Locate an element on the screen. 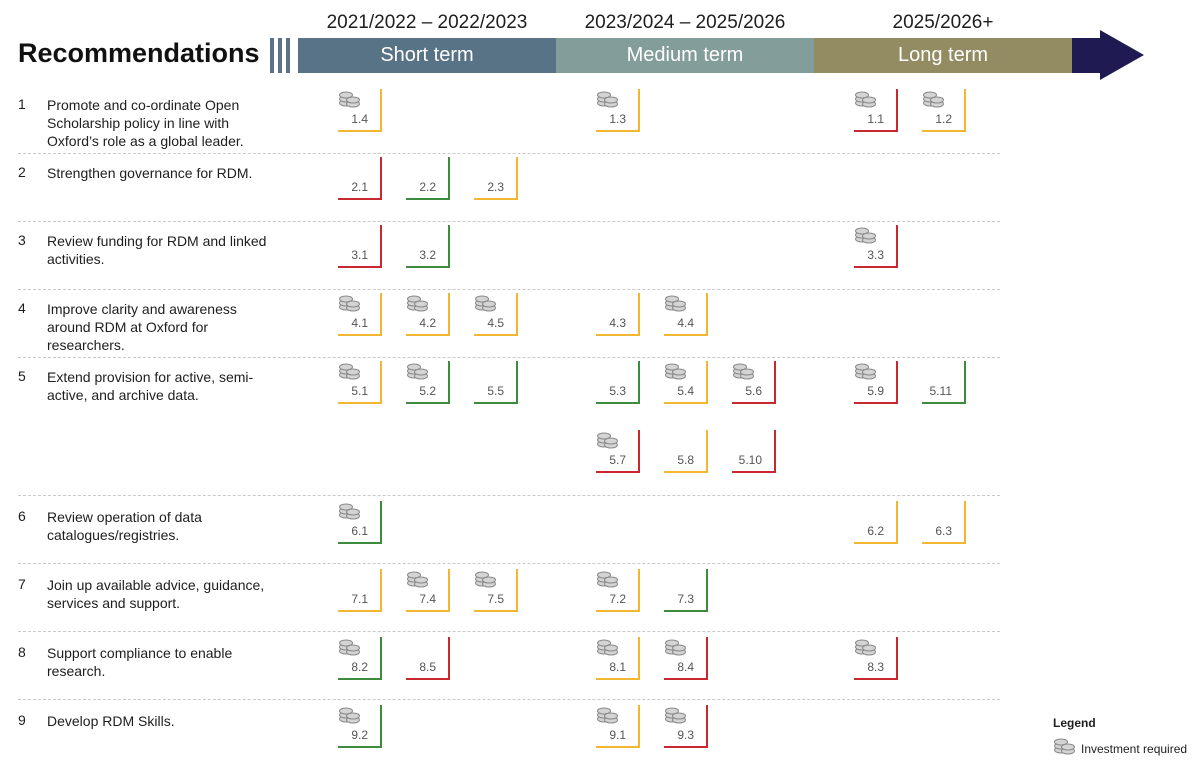 This screenshot has height=775, width=1200. recommendation-number: 7 is located at coordinates (22, 584).